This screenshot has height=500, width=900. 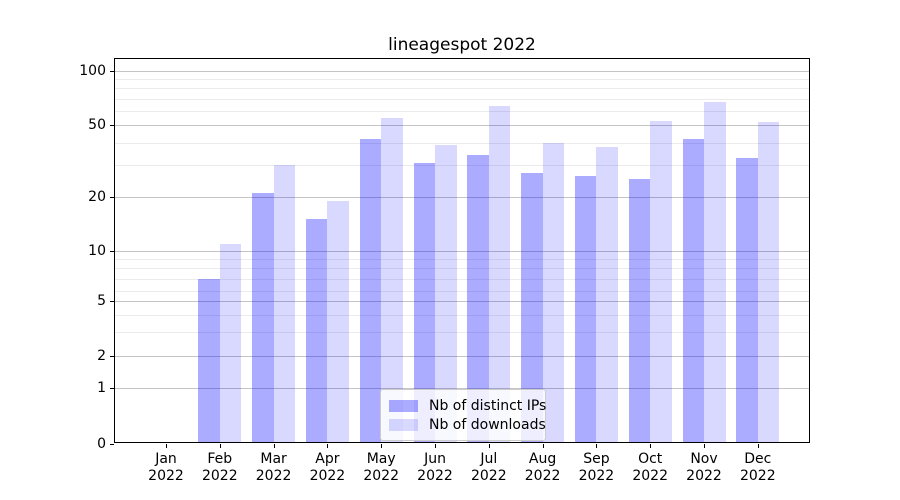 What do you see at coordinates (273, 467) in the screenshot?
I see `x-tick-label: Mar 2022` at bounding box center [273, 467].